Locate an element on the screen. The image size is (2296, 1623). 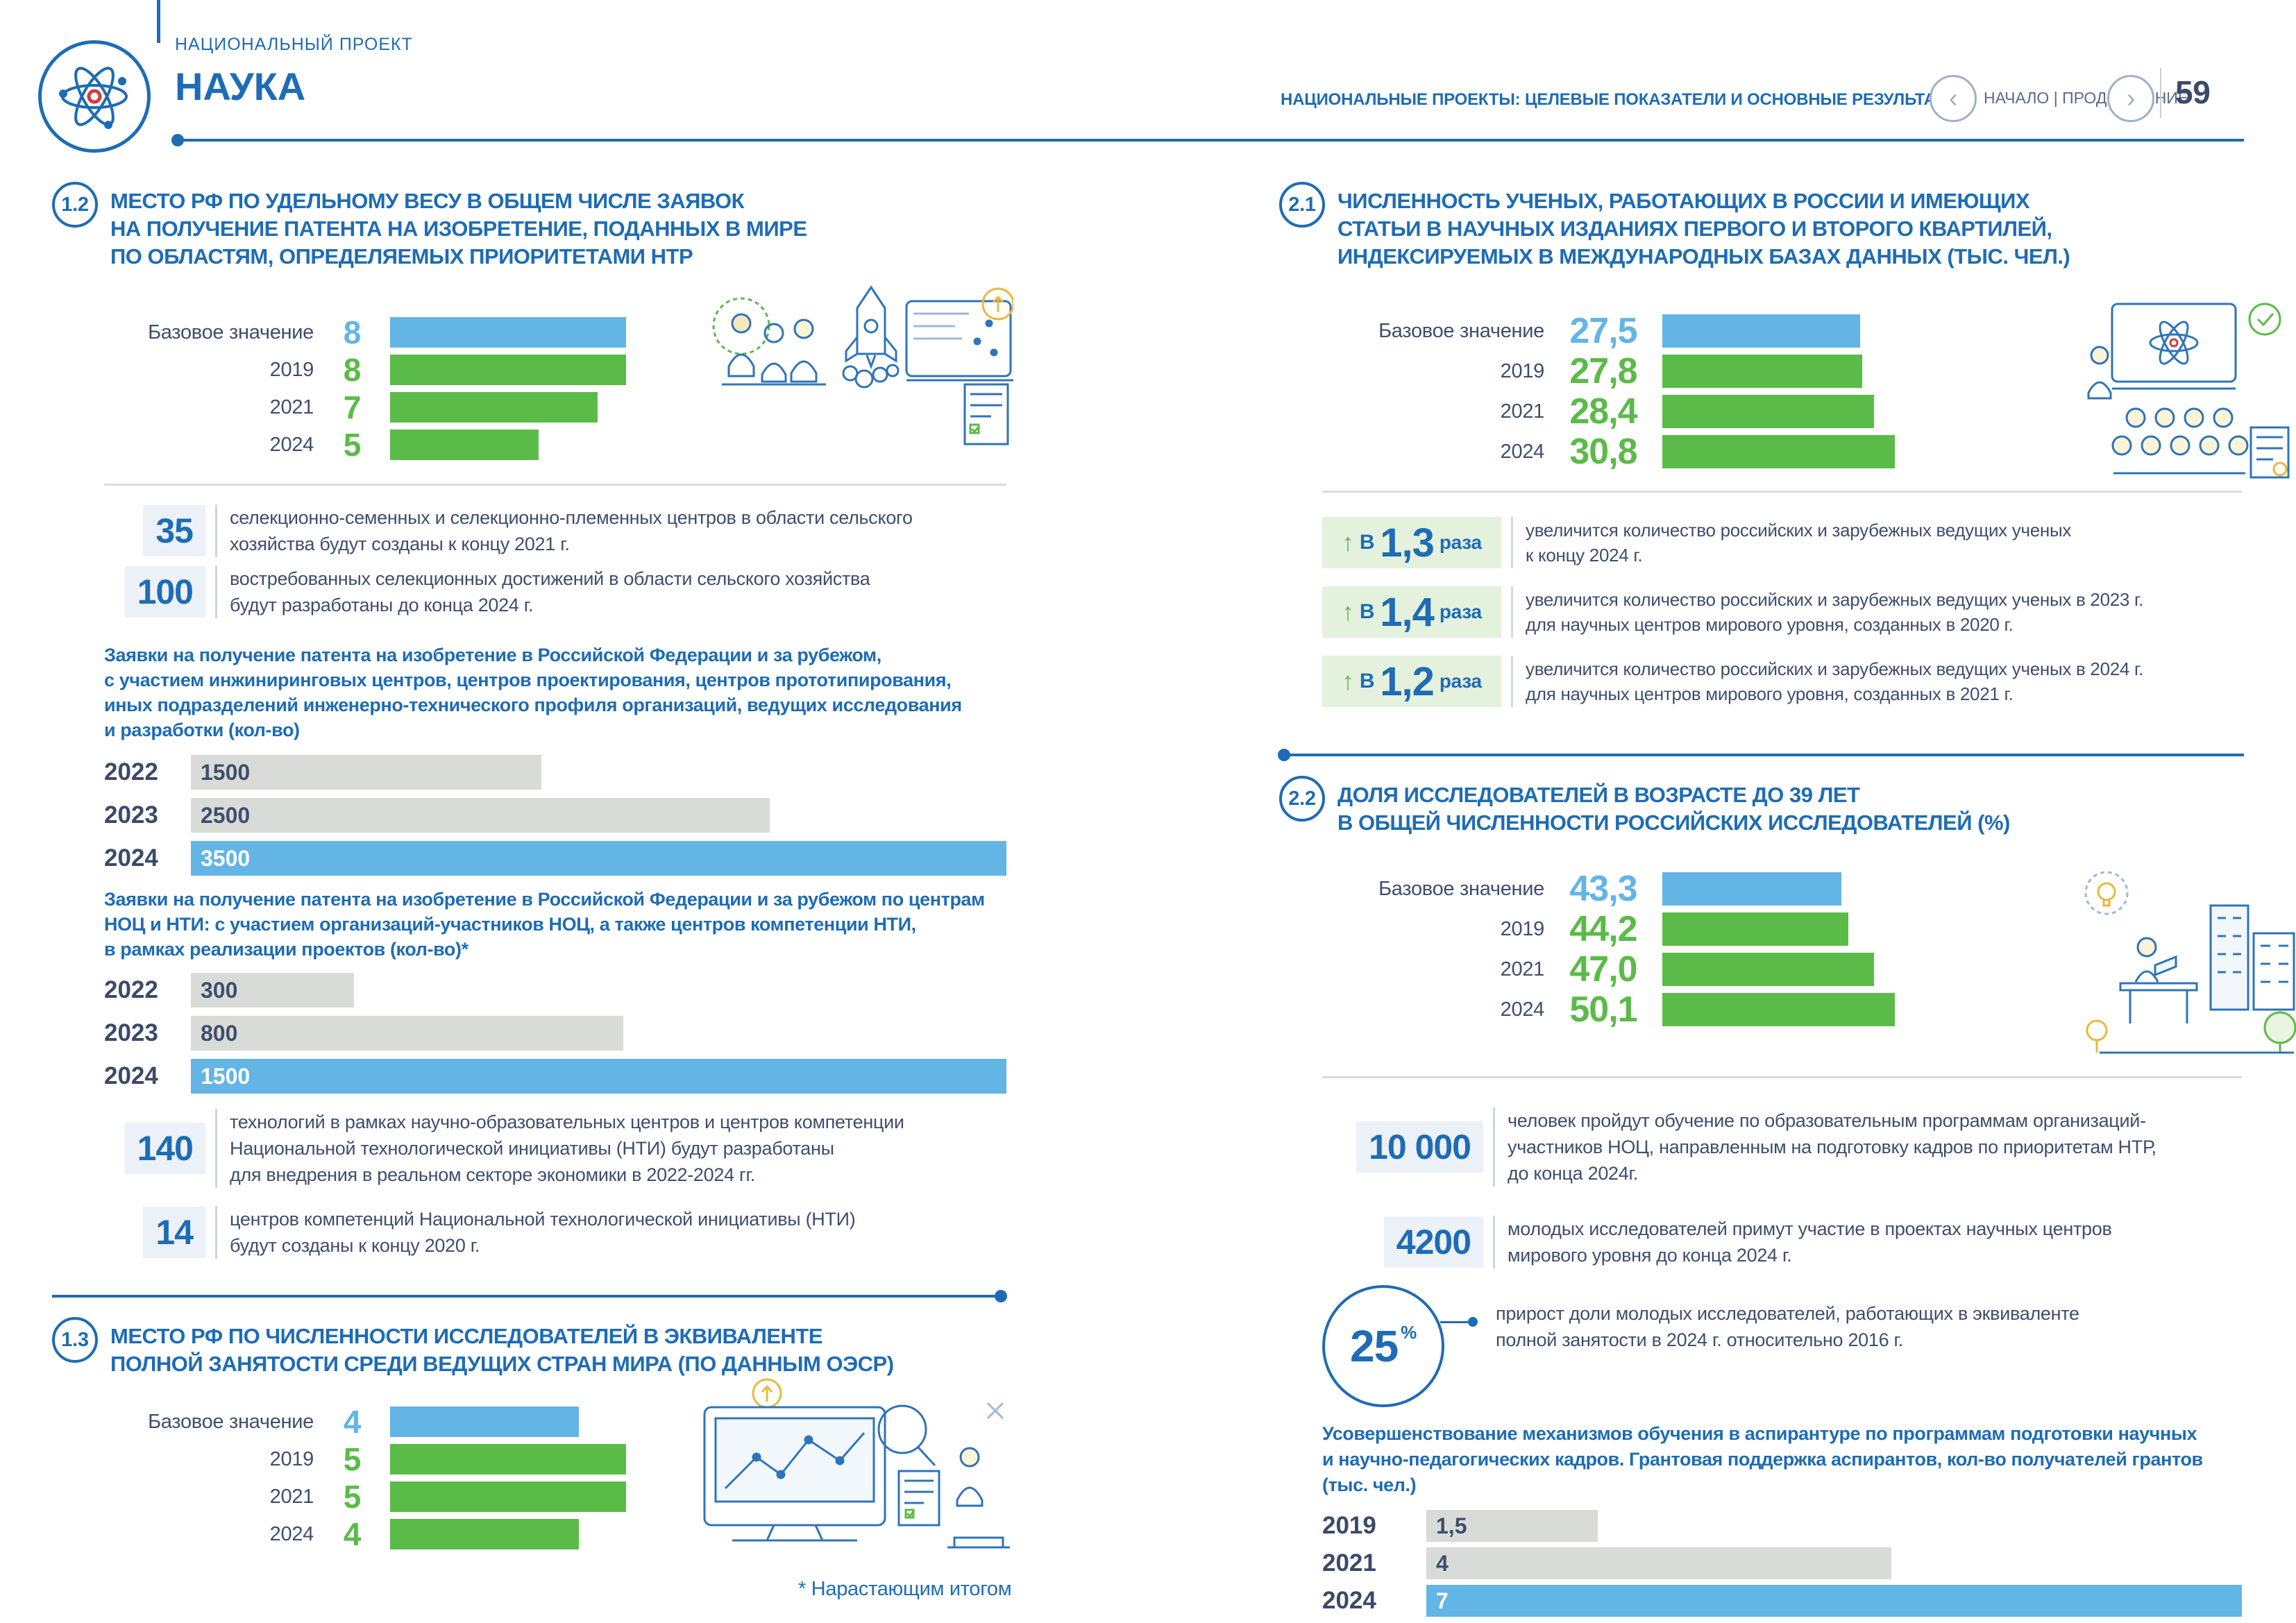
chart-row-value: 27,8 is located at coordinates (1603, 371).